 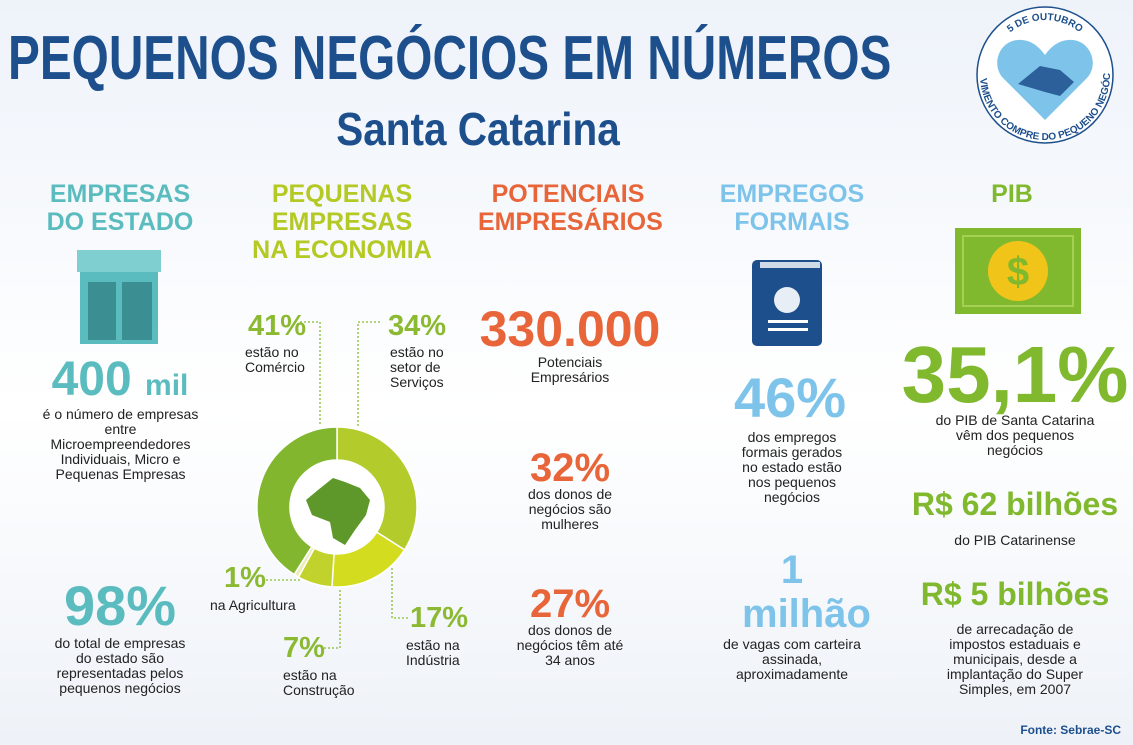 I want to click on bill-coin, so click(x=1018, y=271).